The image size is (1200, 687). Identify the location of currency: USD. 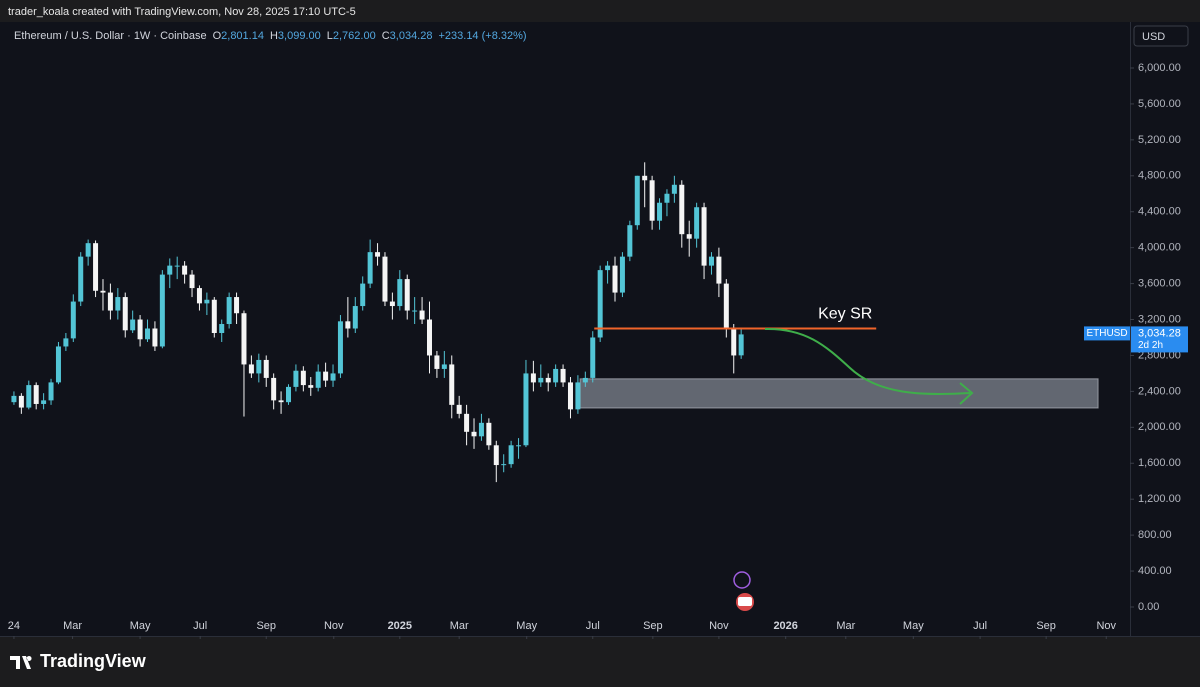
(1153, 37).